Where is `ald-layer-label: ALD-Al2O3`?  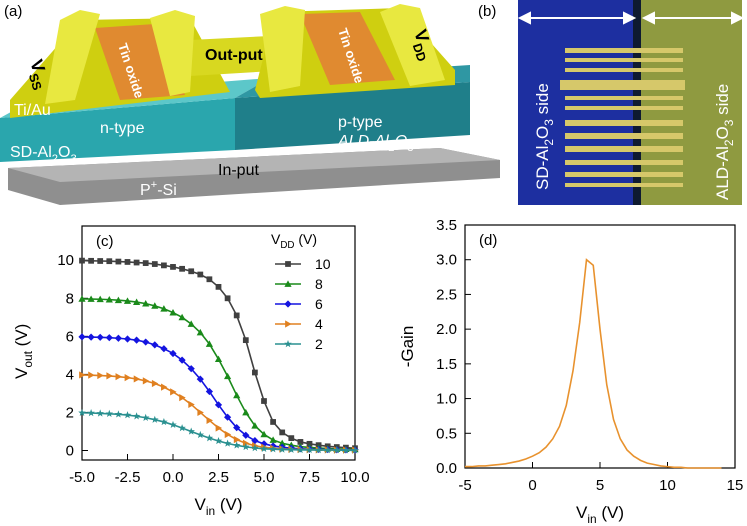 ald-layer-label: ALD-Al2O3 is located at coordinates (375, 143).